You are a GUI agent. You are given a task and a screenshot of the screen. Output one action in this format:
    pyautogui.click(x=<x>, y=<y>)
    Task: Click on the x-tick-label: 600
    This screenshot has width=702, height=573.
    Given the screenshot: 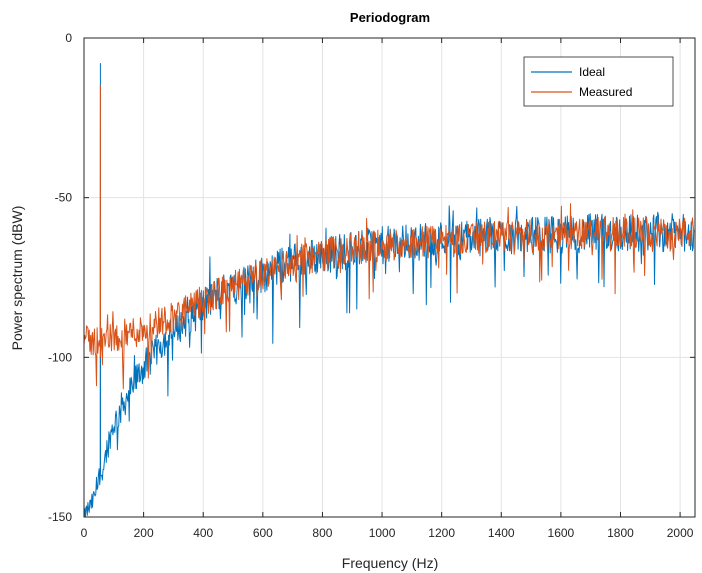 What is the action you would take?
    pyautogui.click(x=263, y=533)
    